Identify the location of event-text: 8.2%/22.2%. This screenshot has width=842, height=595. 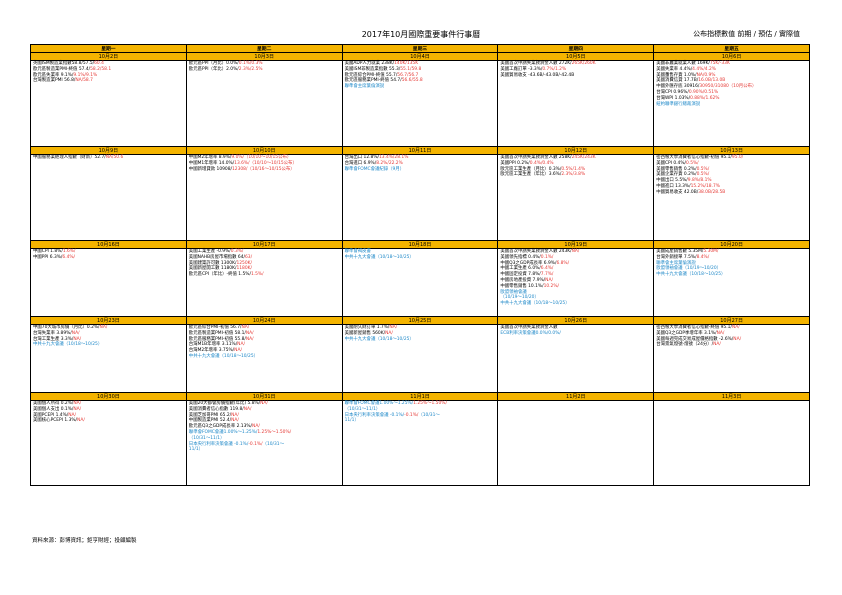
(389, 163).